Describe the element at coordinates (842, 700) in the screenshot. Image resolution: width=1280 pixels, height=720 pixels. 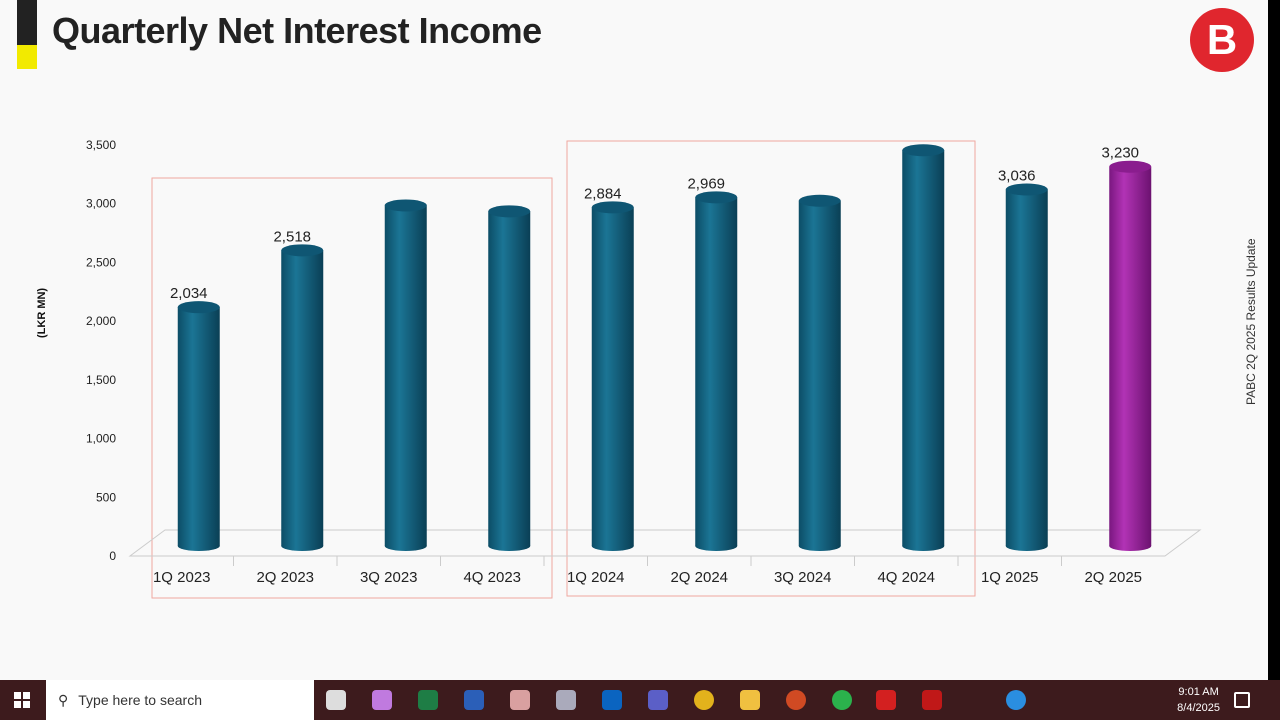
I see `whatsapp-icon` at that location.